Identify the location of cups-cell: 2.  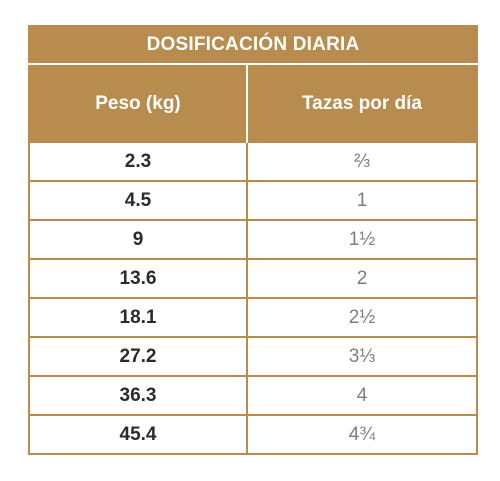
(362, 278).